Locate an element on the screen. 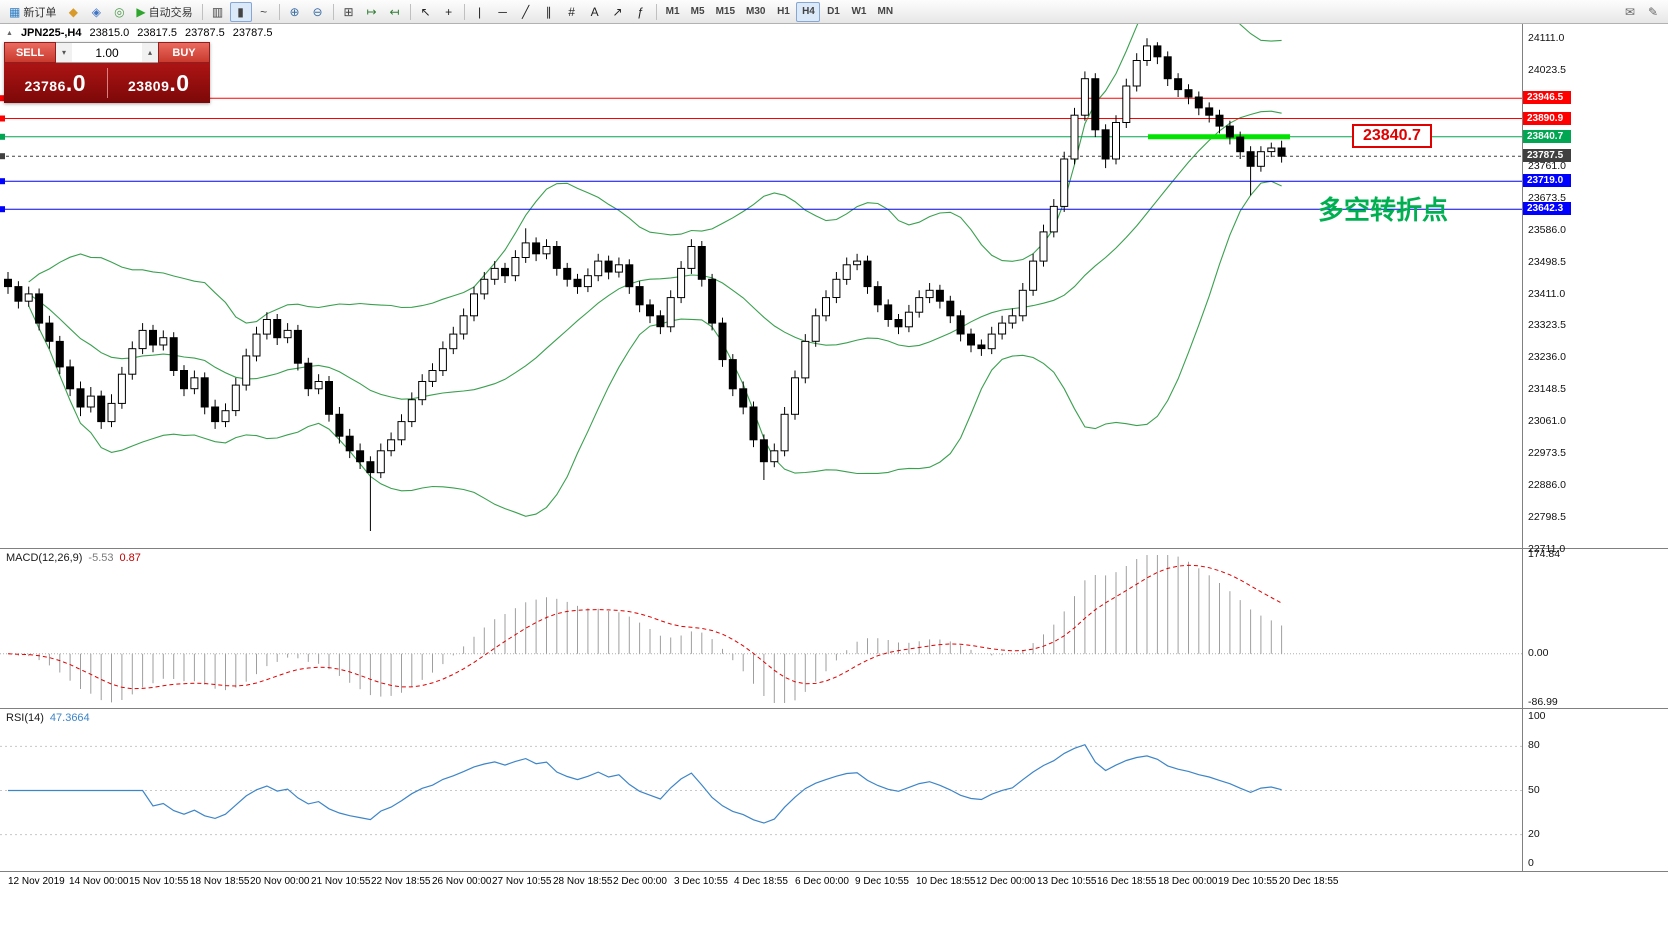  price-tick-23498.5: 23498.5 is located at coordinates (1547, 262).